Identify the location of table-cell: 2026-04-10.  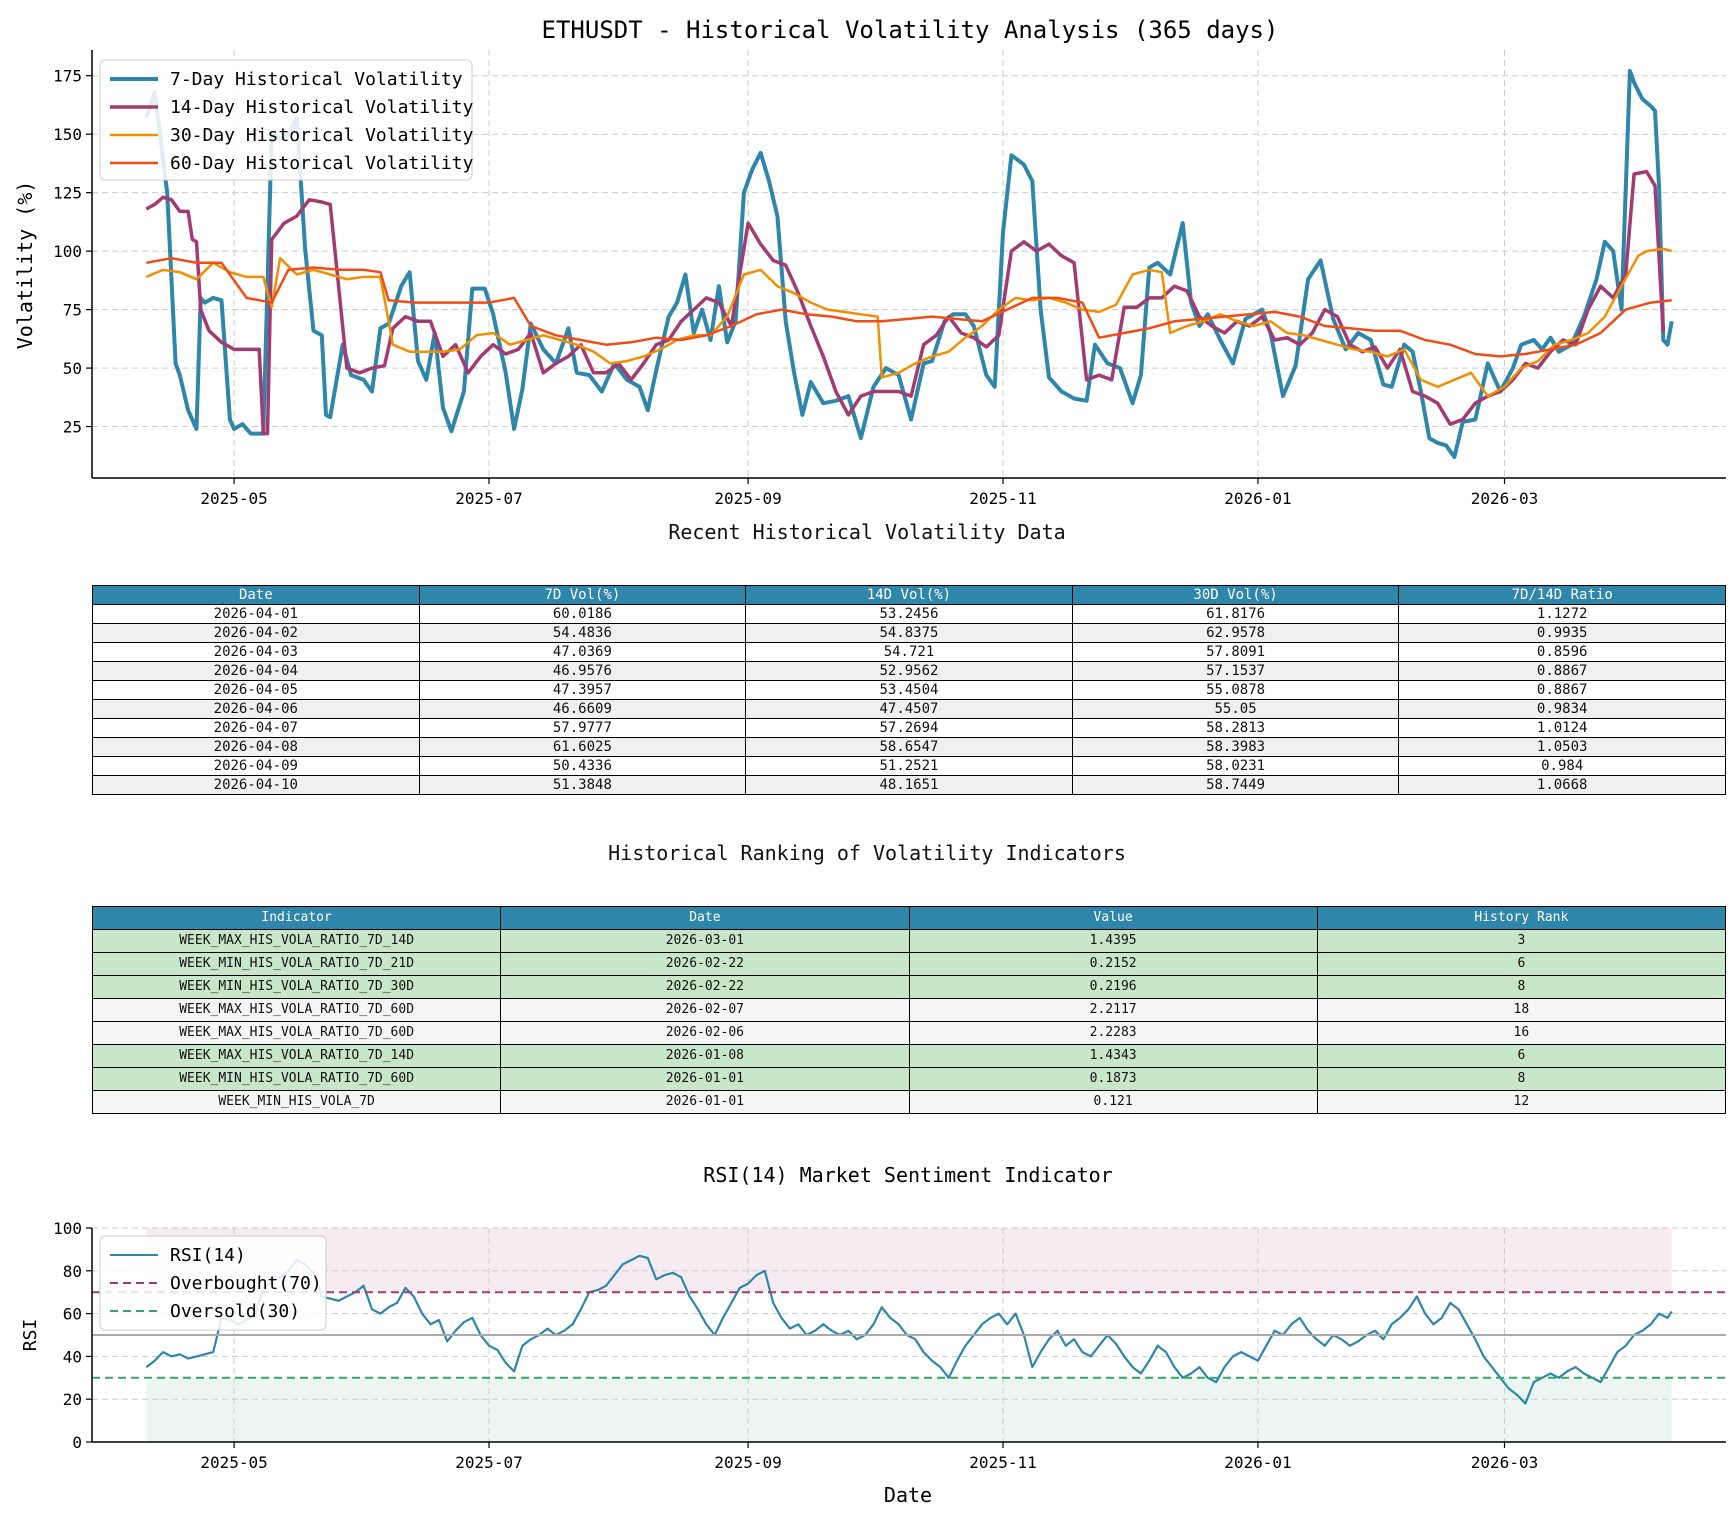
(256, 785).